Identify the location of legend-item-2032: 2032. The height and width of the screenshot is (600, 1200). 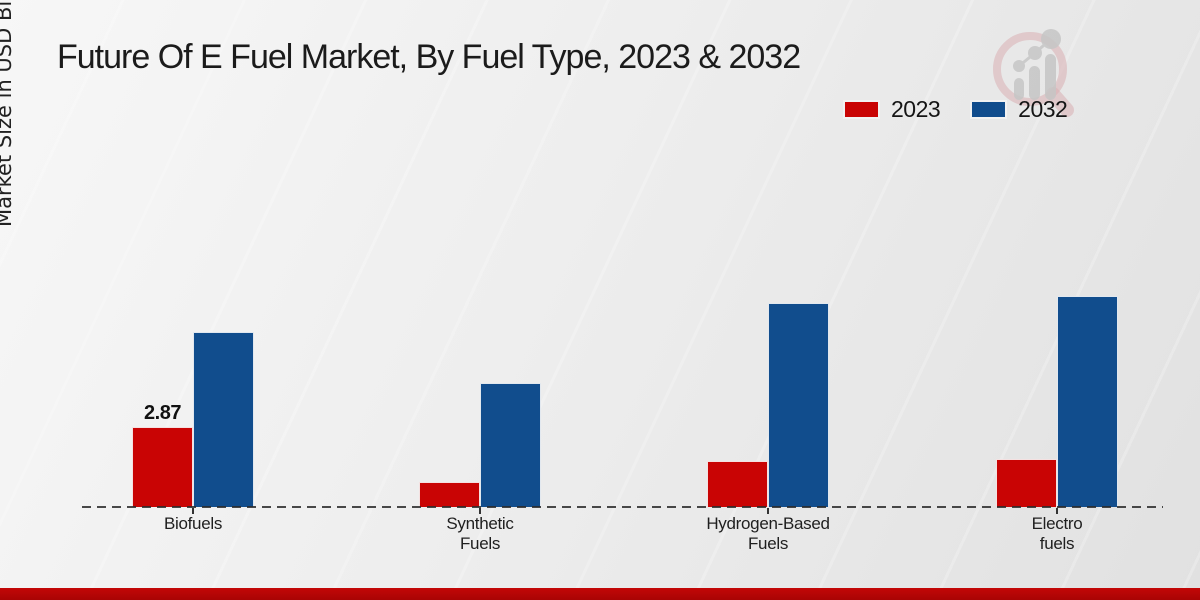
(1019, 109).